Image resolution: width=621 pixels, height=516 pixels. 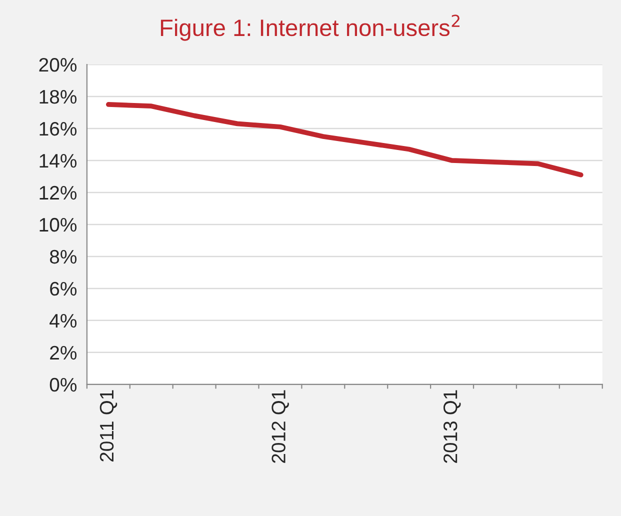 I want to click on chart-title: Figure 1: Internet non-users$^{2}$, so click(x=310, y=27).